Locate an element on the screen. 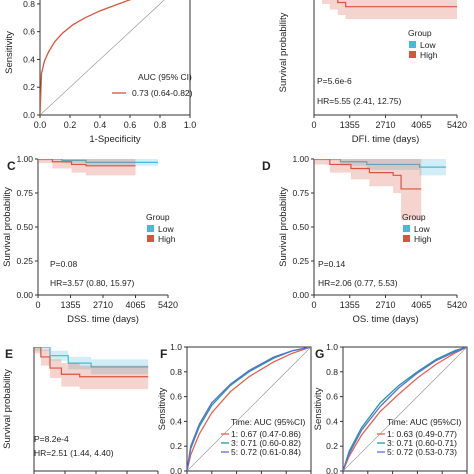 The height and width of the screenshot is (474, 474). series-1-0-63-0-49-0-77--curve is located at coordinates (405, 409).